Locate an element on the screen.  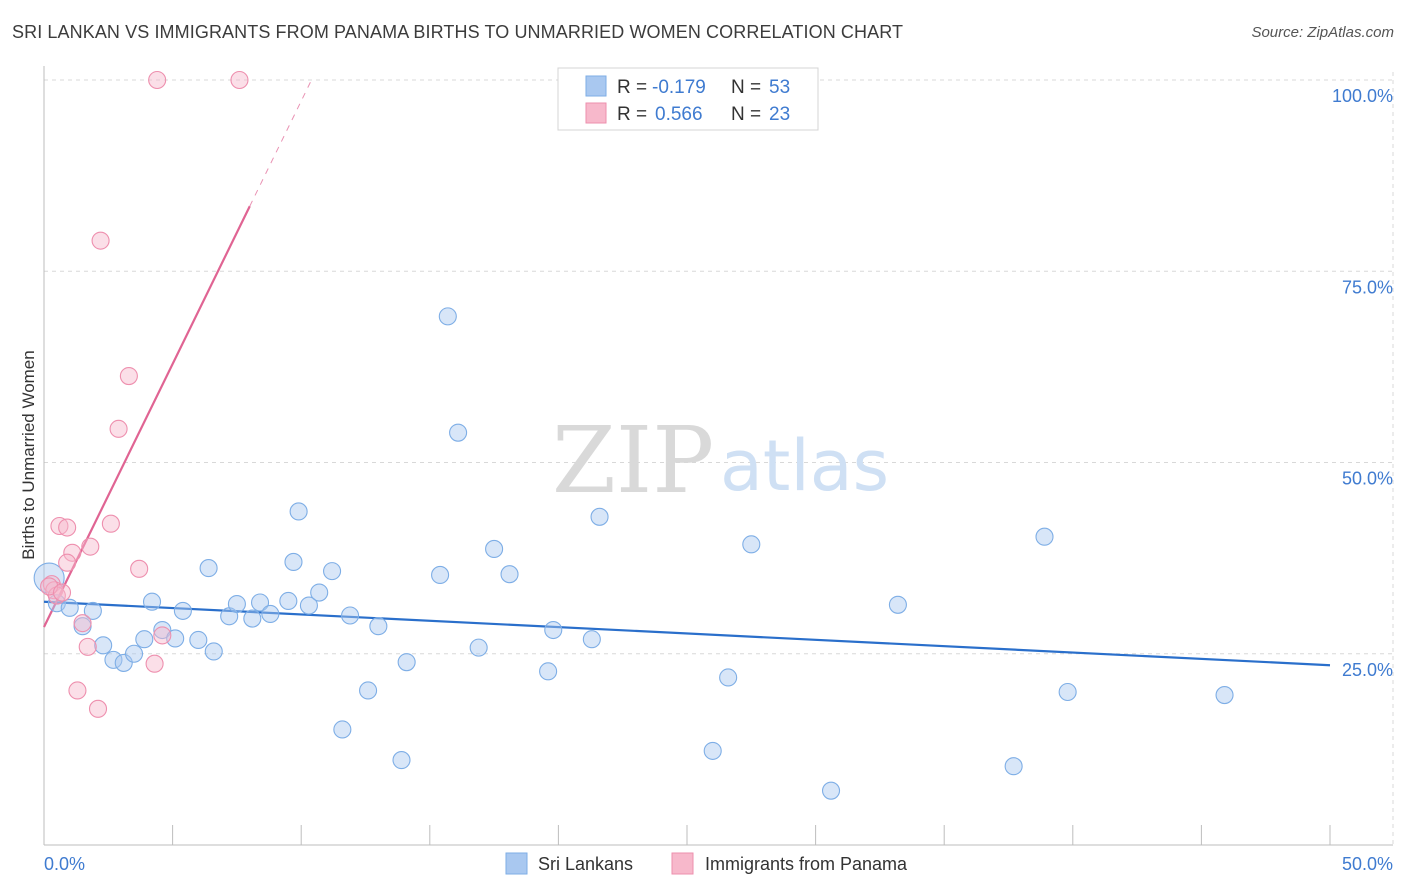
x-tick-label-min: 0.0% is located at coordinates (64, 864).